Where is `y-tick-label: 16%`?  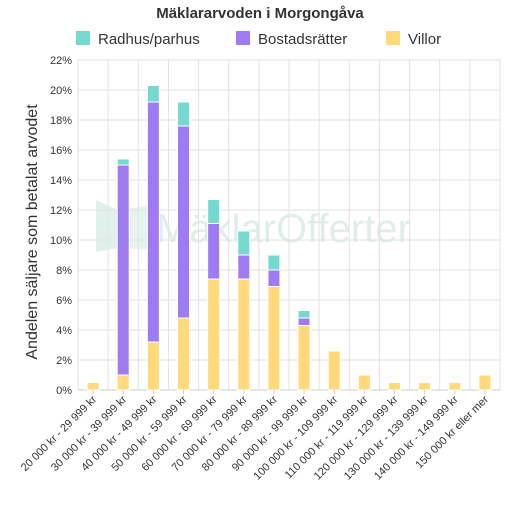 y-tick-label: 16% is located at coordinates (61, 151).